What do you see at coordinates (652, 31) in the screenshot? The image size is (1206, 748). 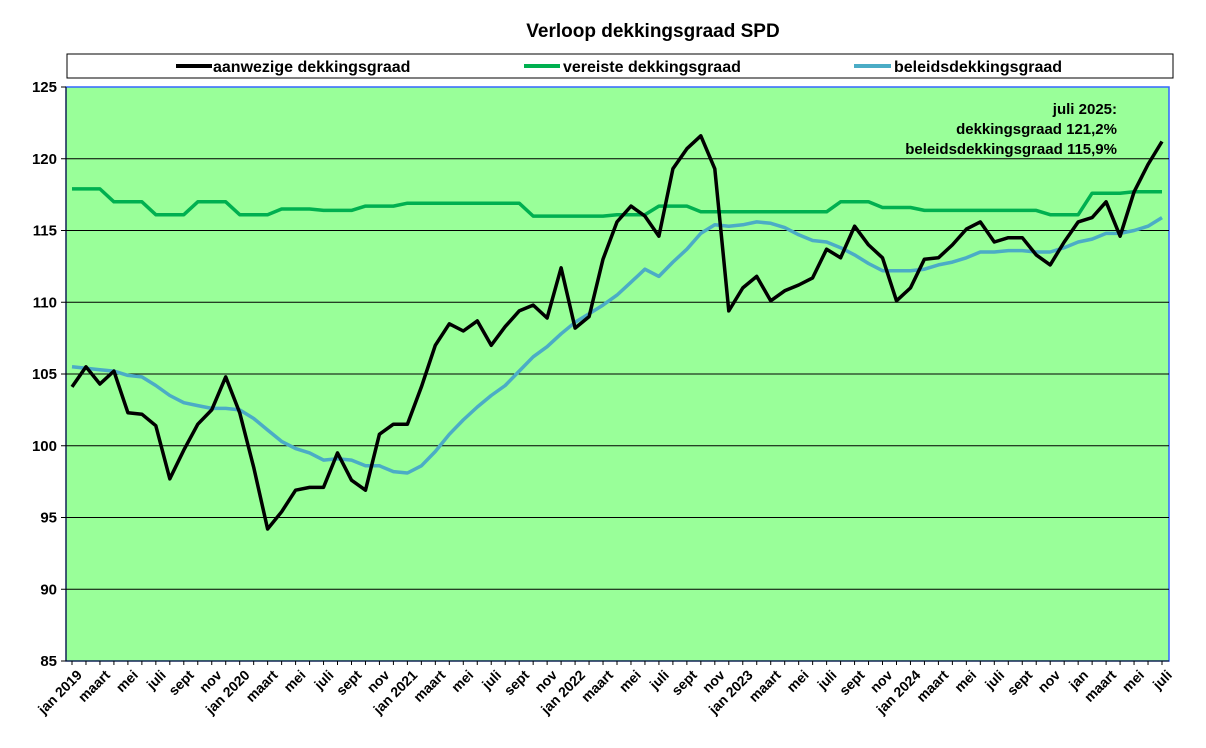 I see `chart-title: Verloop dekkingsgraad SPD` at bounding box center [652, 31].